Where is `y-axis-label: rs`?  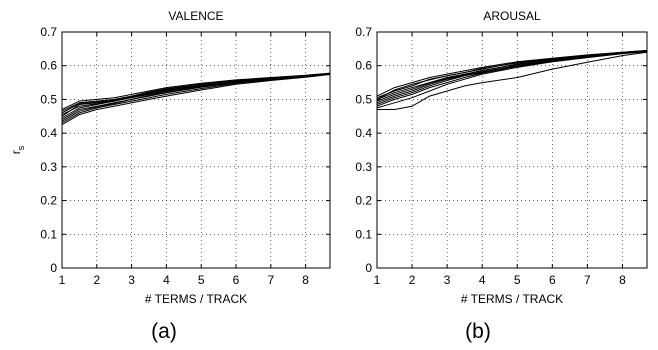 y-axis-label: rs is located at coordinates (17, 149).